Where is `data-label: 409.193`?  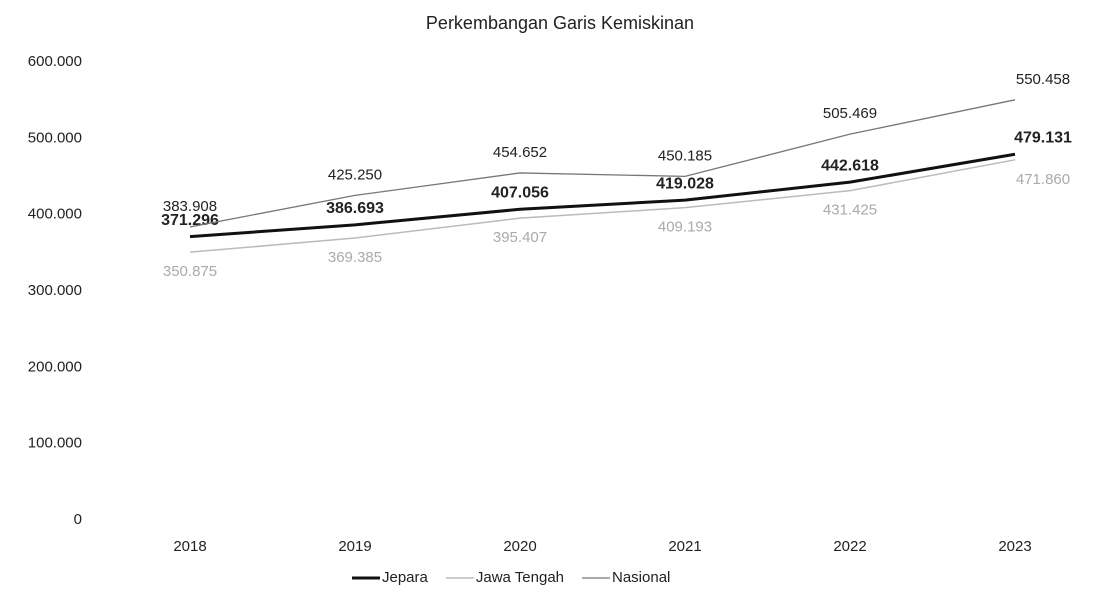
data-label: 409.193 is located at coordinates (685, 227).